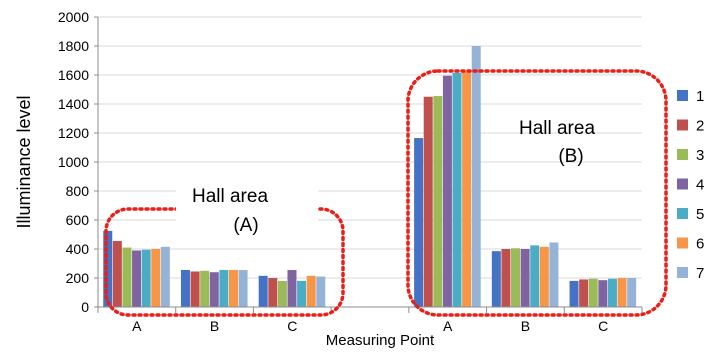 This screenshot has height=352, width=708. Describe the element at coordinates (700, 185) in the screenshot. I see `legend-label: 4` at that location.